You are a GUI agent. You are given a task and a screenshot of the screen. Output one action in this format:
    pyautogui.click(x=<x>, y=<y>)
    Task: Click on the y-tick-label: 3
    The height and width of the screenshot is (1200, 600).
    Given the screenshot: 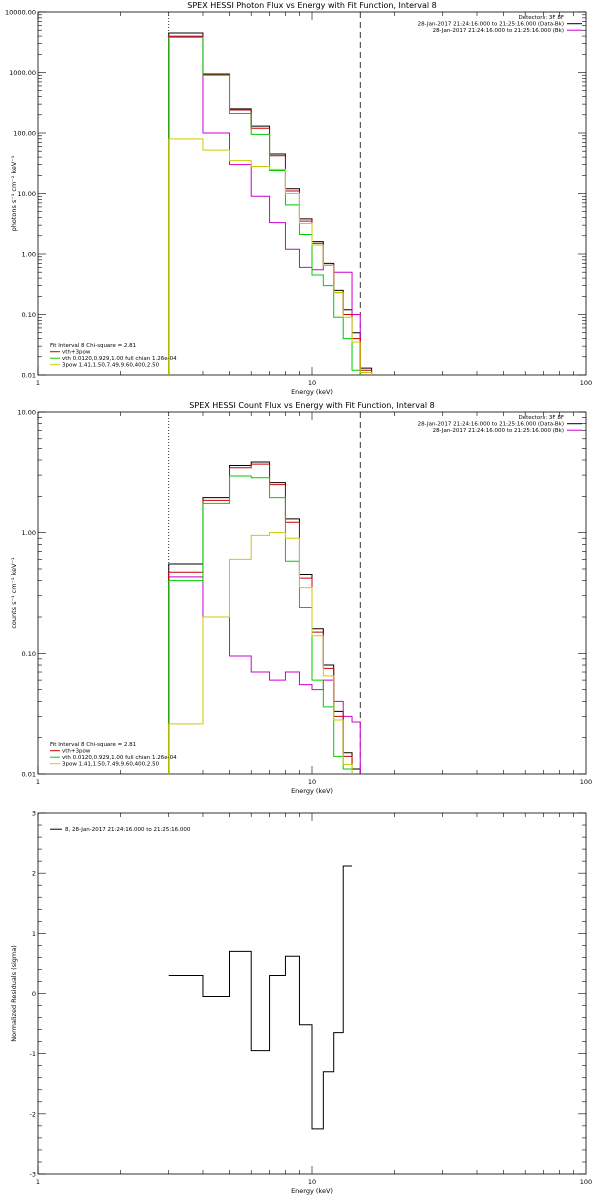 What is the action you would take?
    pyautogui.click(x=34, y=814)
    